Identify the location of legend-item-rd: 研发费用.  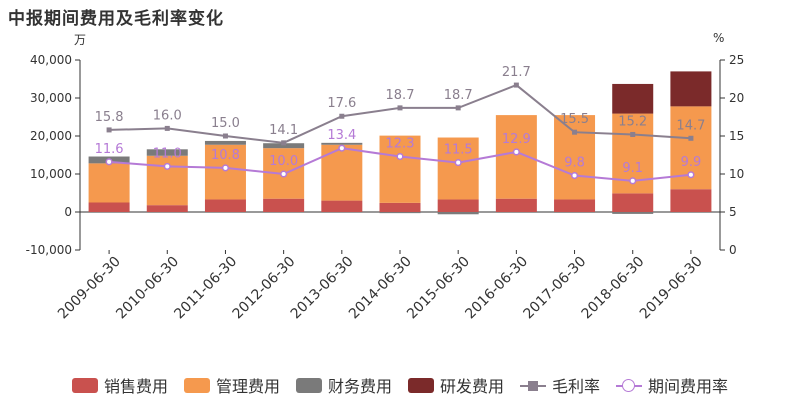
(456, 385).